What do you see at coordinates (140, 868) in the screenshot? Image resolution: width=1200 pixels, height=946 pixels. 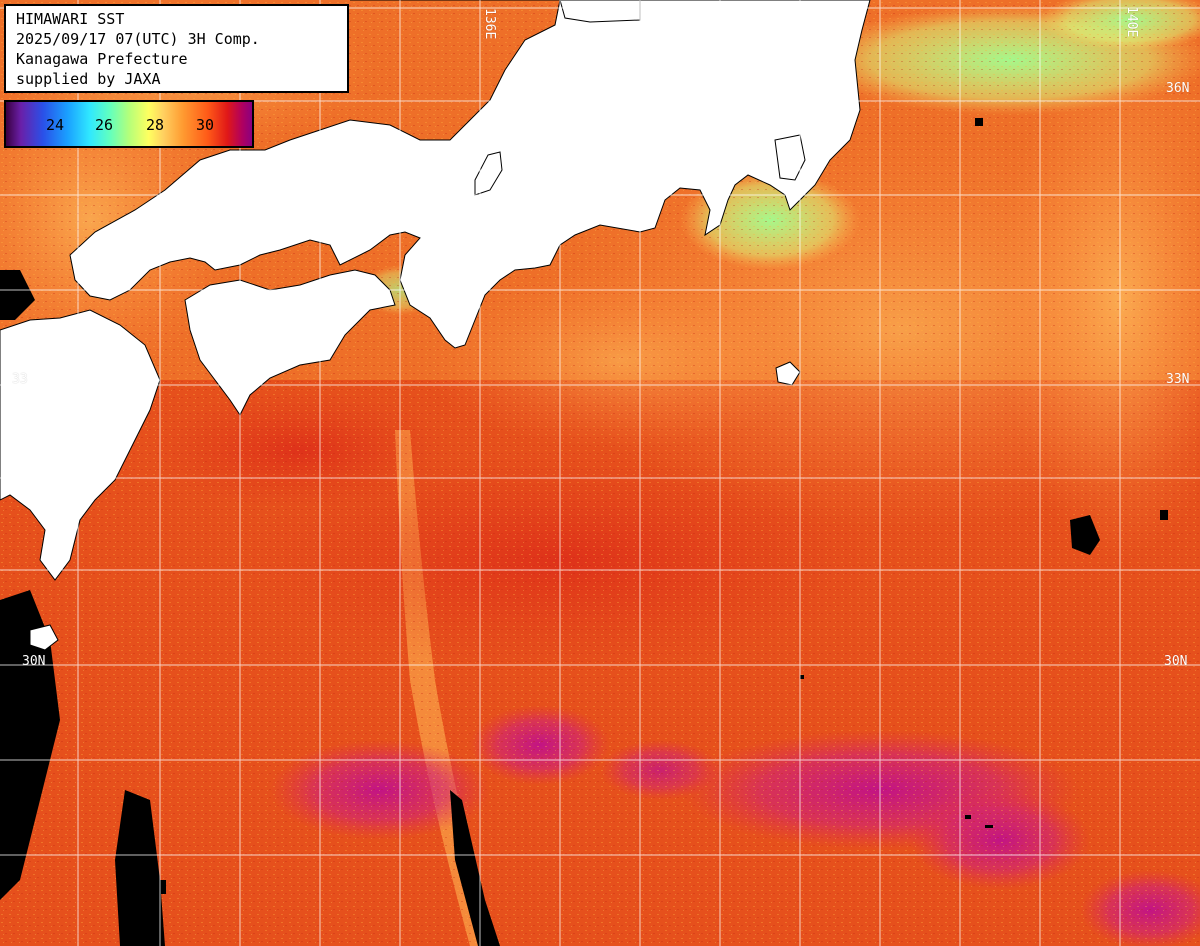 I see `no-data-southwest` at bounding box center [140, 868].